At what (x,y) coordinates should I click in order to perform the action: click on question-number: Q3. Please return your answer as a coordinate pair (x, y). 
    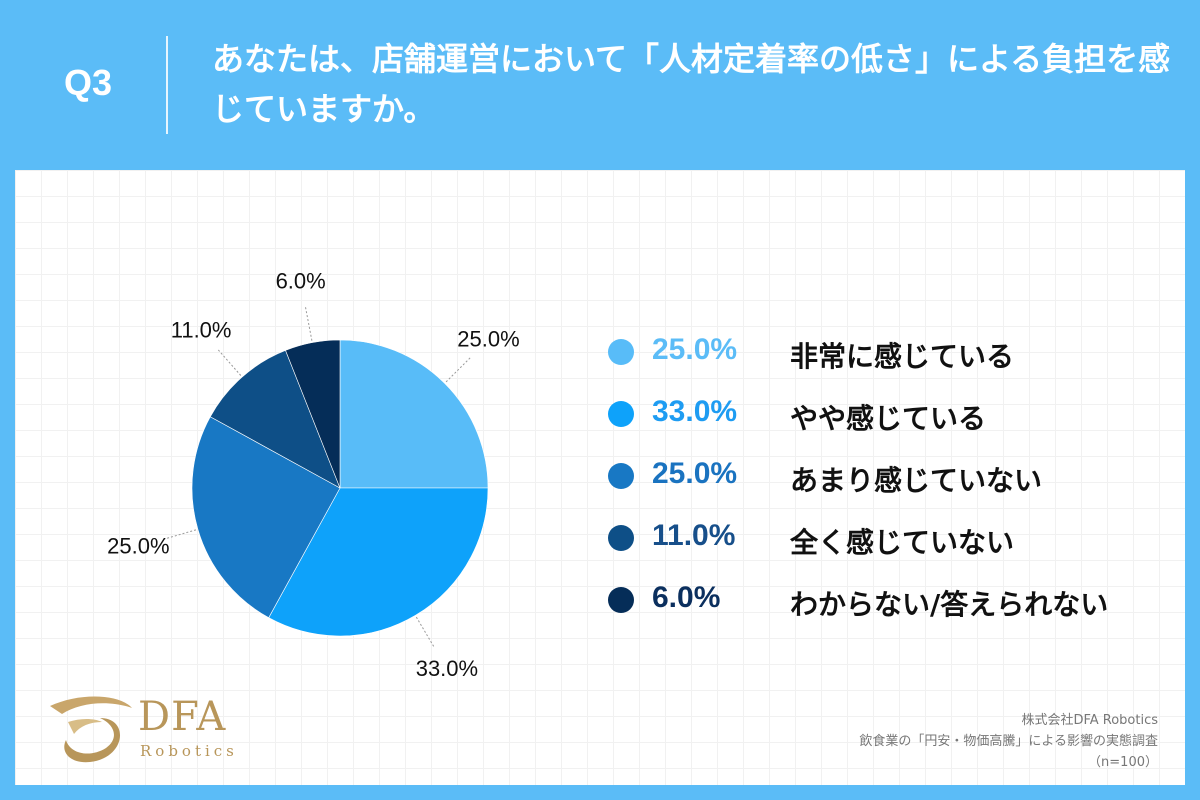
    Looking at the image, I should click on (88, 82).